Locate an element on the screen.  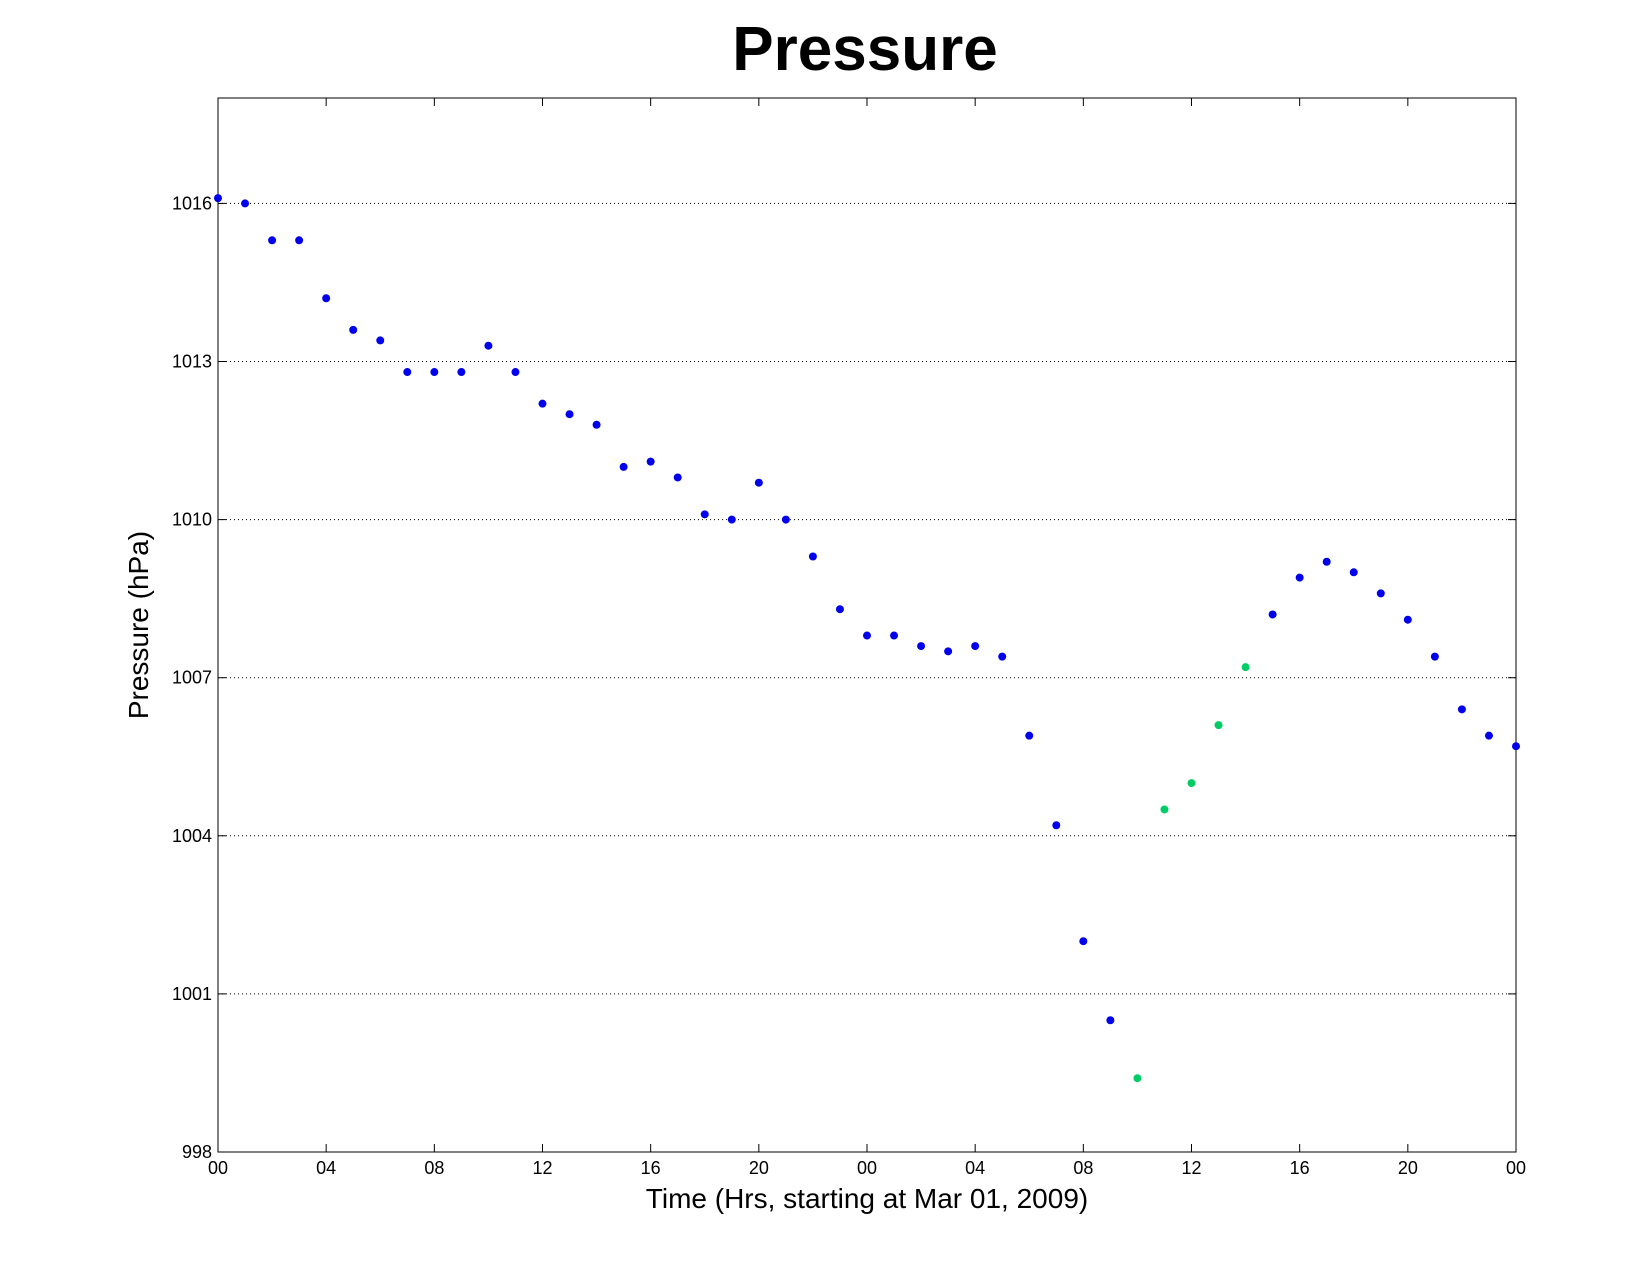
y-tick-label: 1016 is located at coordinates (192, 203).